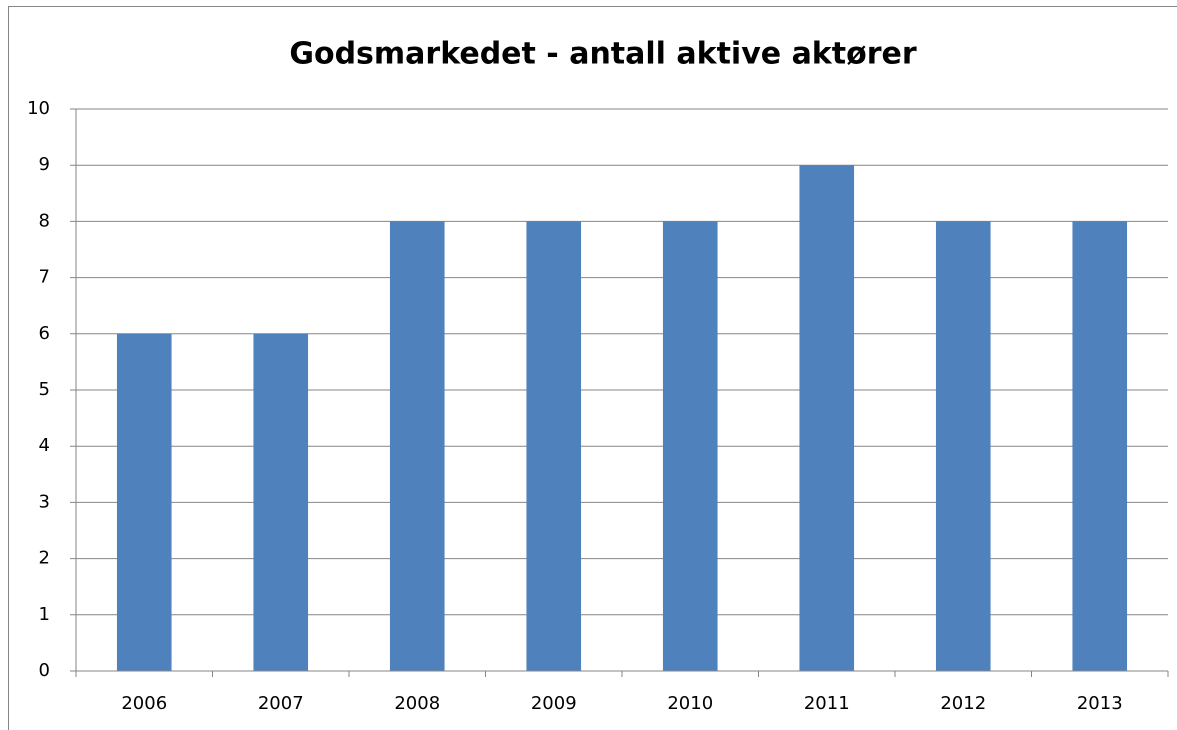  I want to click on y-tick-label: 10, so click(38, 108).